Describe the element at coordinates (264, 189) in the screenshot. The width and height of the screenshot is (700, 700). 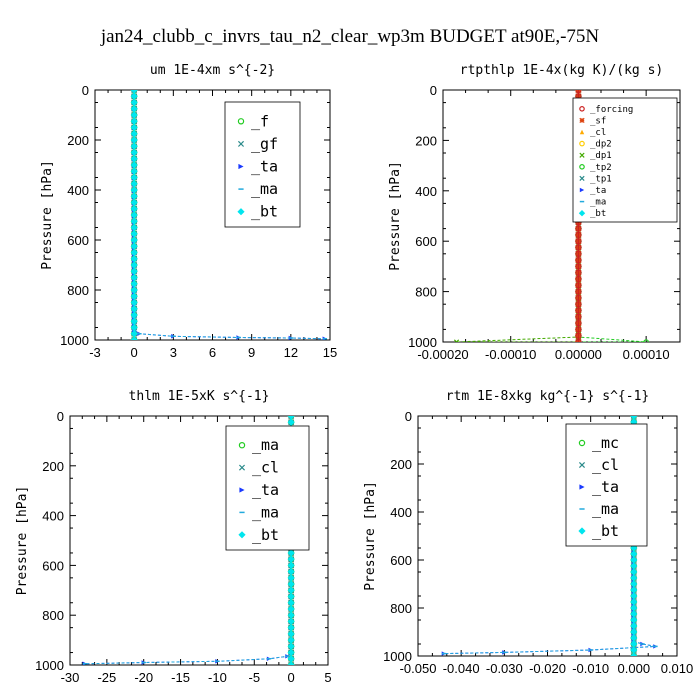
I see `legend-label: _ma` at that location.